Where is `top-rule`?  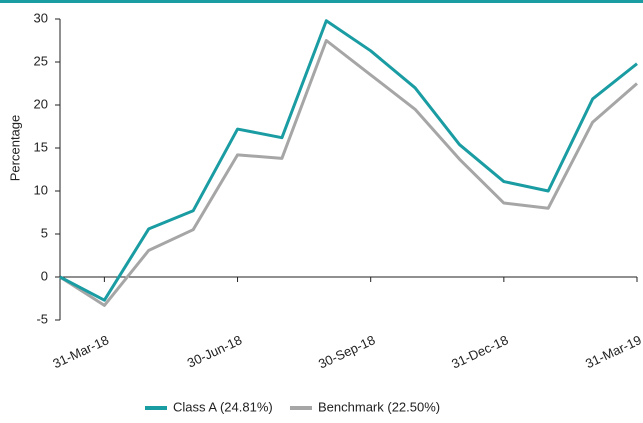
top-rule is located at coordinates (321, 1).